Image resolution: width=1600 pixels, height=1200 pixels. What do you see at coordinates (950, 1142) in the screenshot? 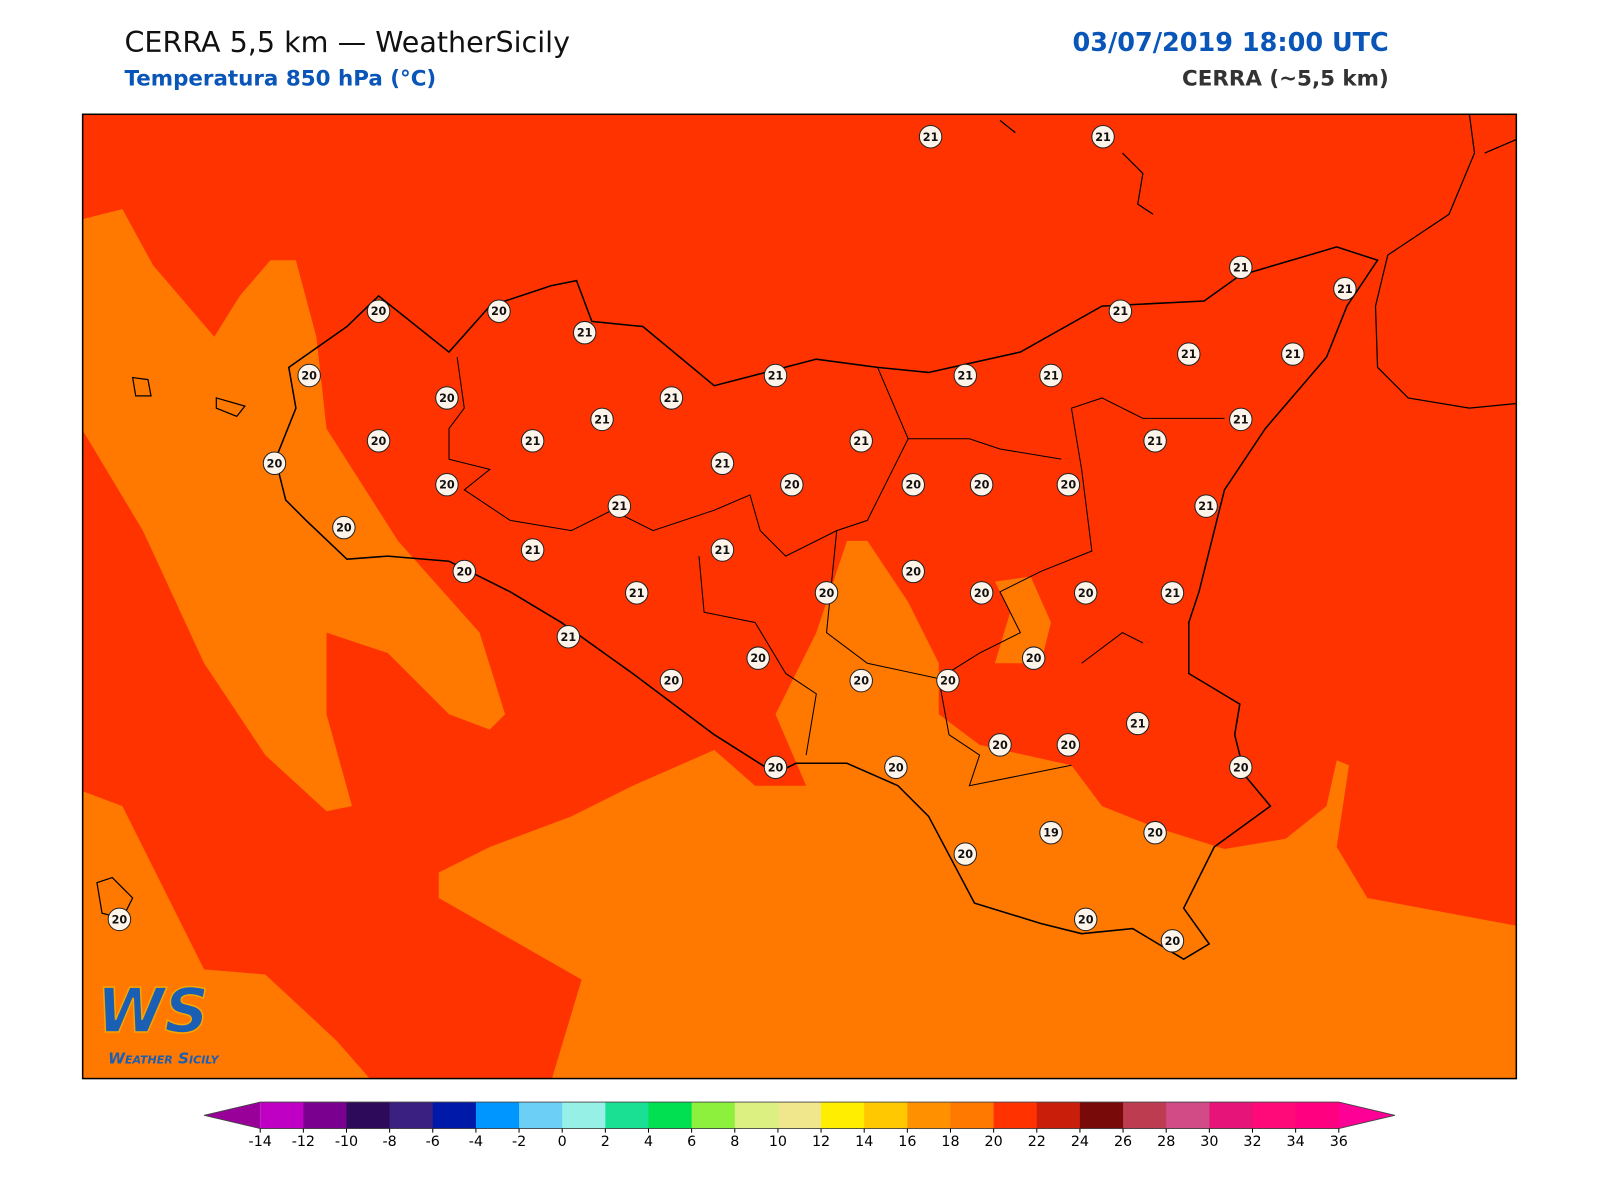
I see `colorbar-tick-label: 18` at bounding box center [950, 1142].